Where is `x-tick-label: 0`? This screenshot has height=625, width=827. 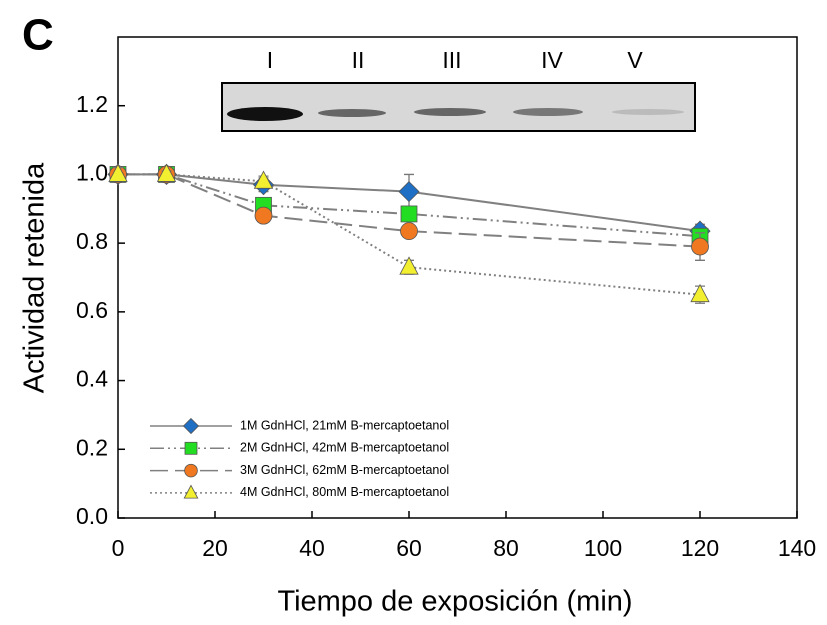 x-tick-label: 0 is located at coordinates (118, 548).